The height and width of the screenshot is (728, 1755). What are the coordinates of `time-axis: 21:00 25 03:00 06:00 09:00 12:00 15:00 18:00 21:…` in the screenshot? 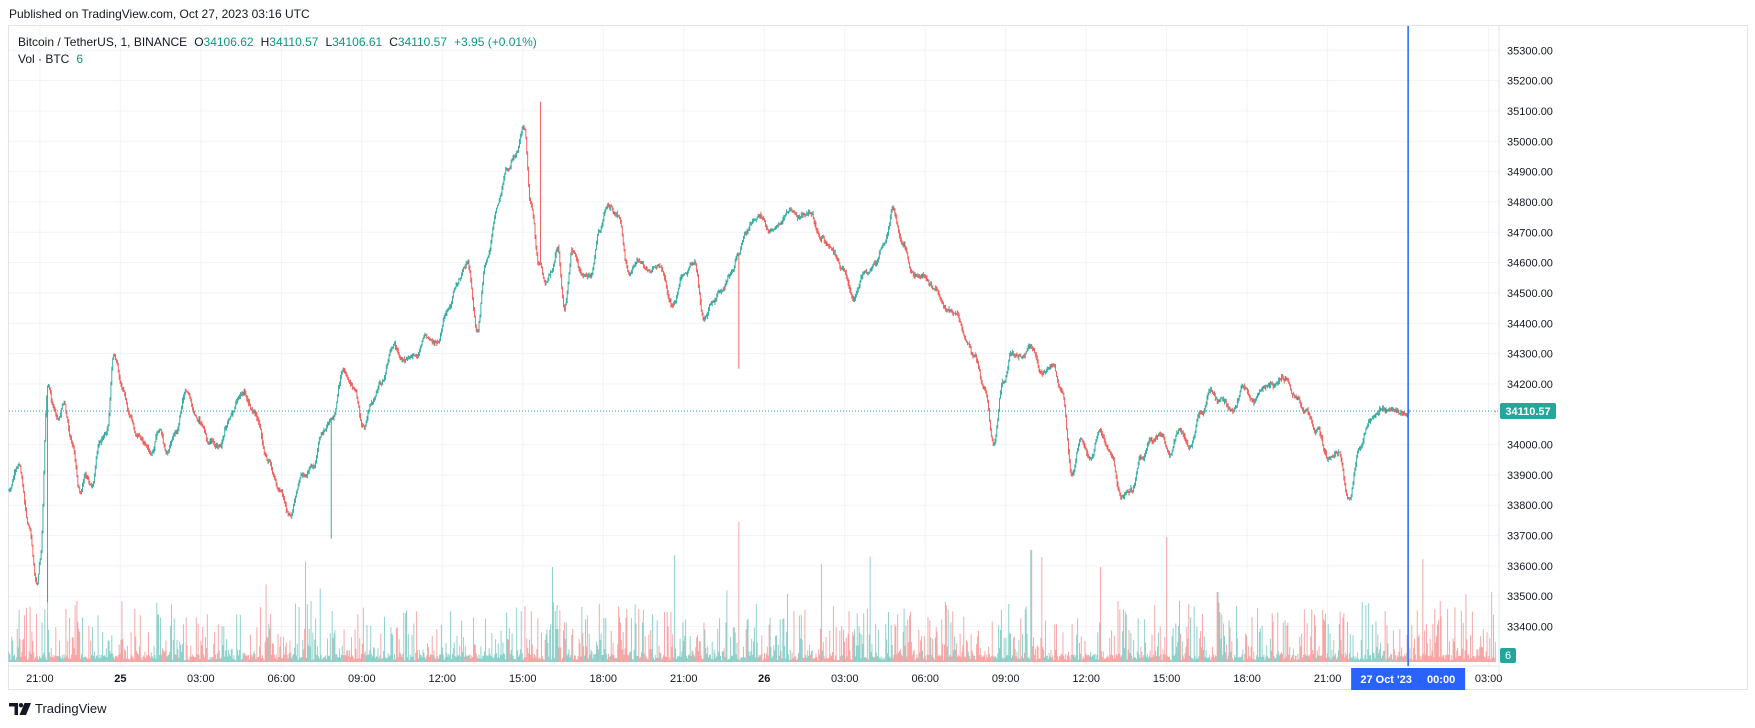 It's located at (764, 679).